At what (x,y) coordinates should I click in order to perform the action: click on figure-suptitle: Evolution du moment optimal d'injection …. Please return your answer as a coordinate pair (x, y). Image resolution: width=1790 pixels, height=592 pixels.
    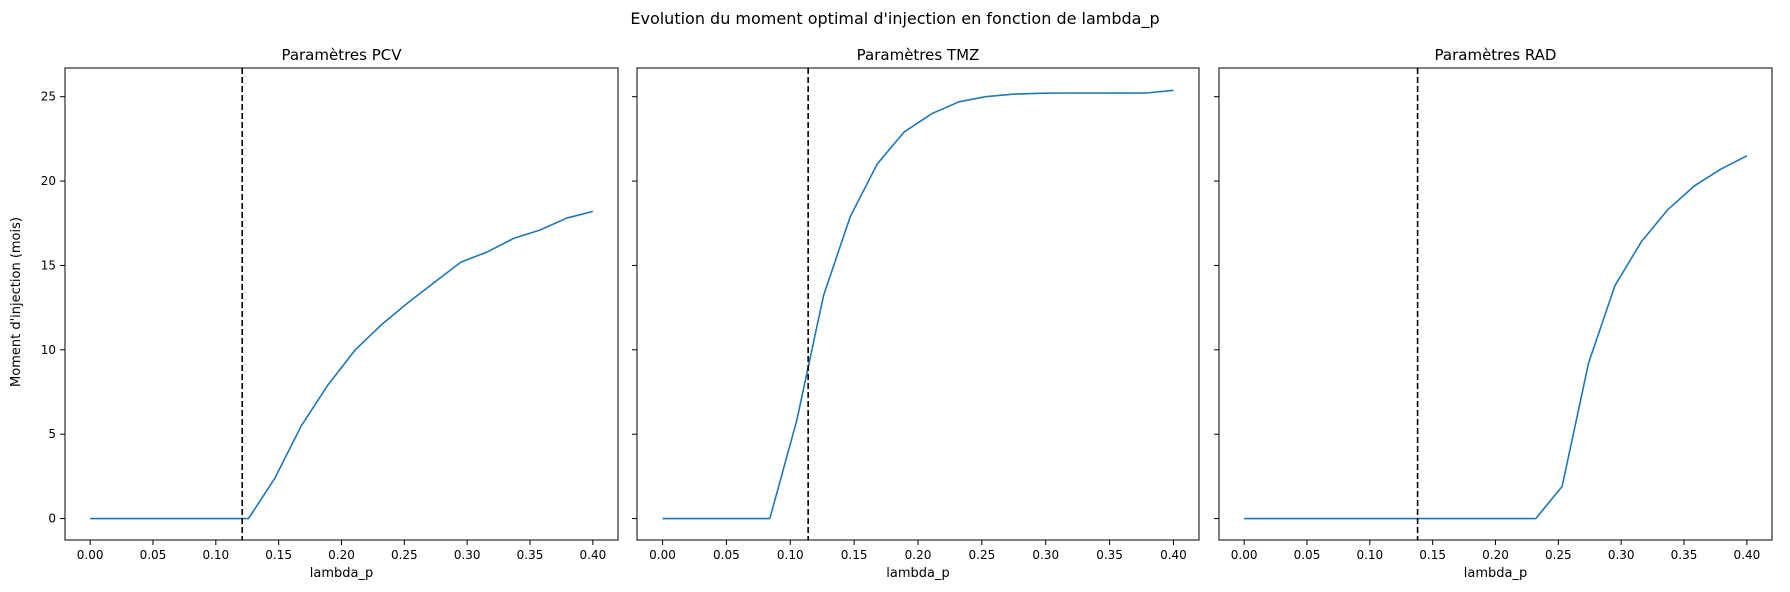
    Looking at the image, I should click on (894, 19).